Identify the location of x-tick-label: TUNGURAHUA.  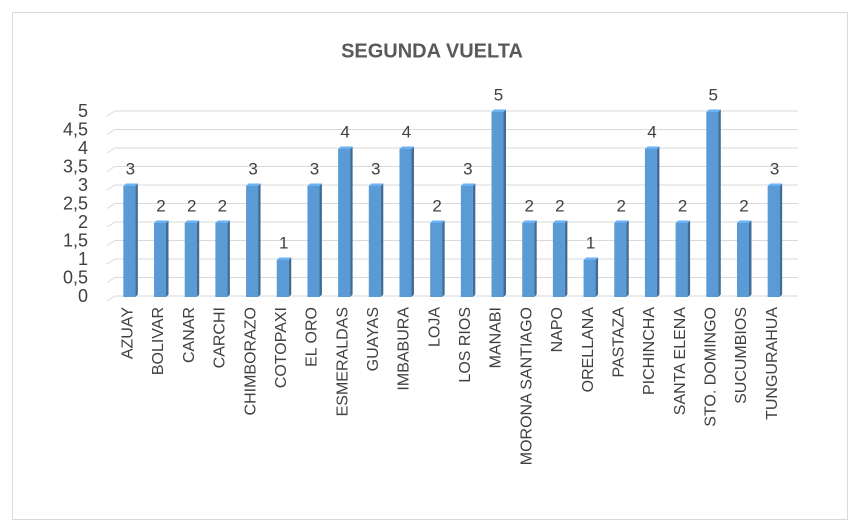
(772, 363).